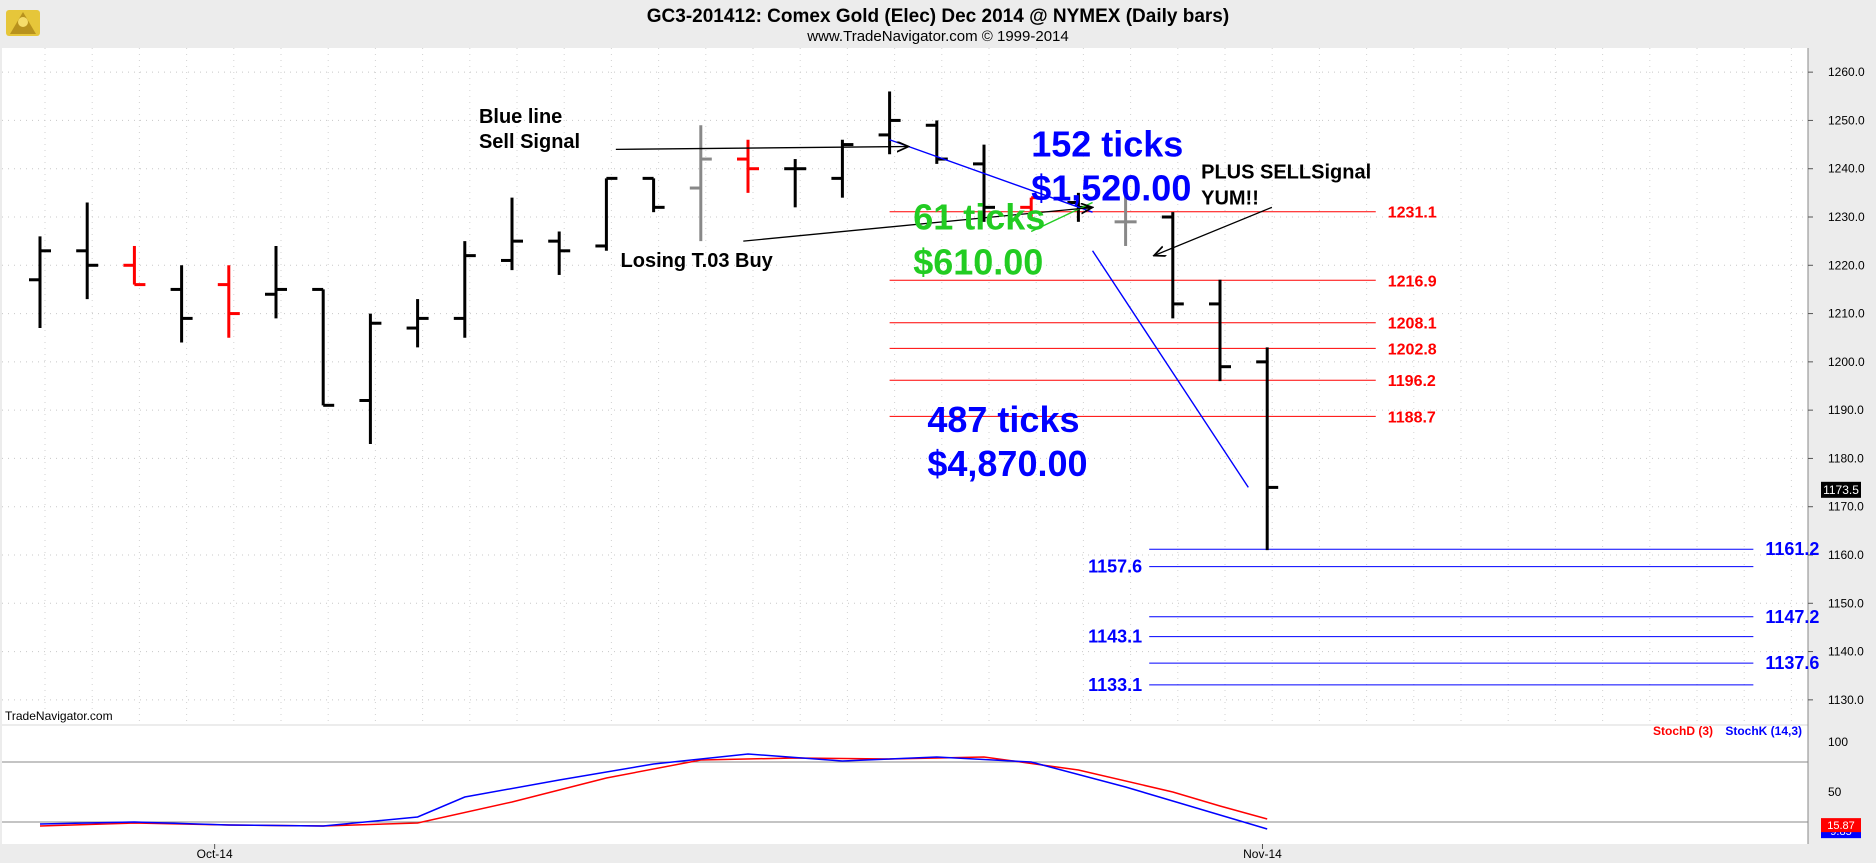  What do you see at coordinates (697, 261) in the screenshot?
I see `annotation-text: Losing T.03 Buy` at bounding box center [697, 261].